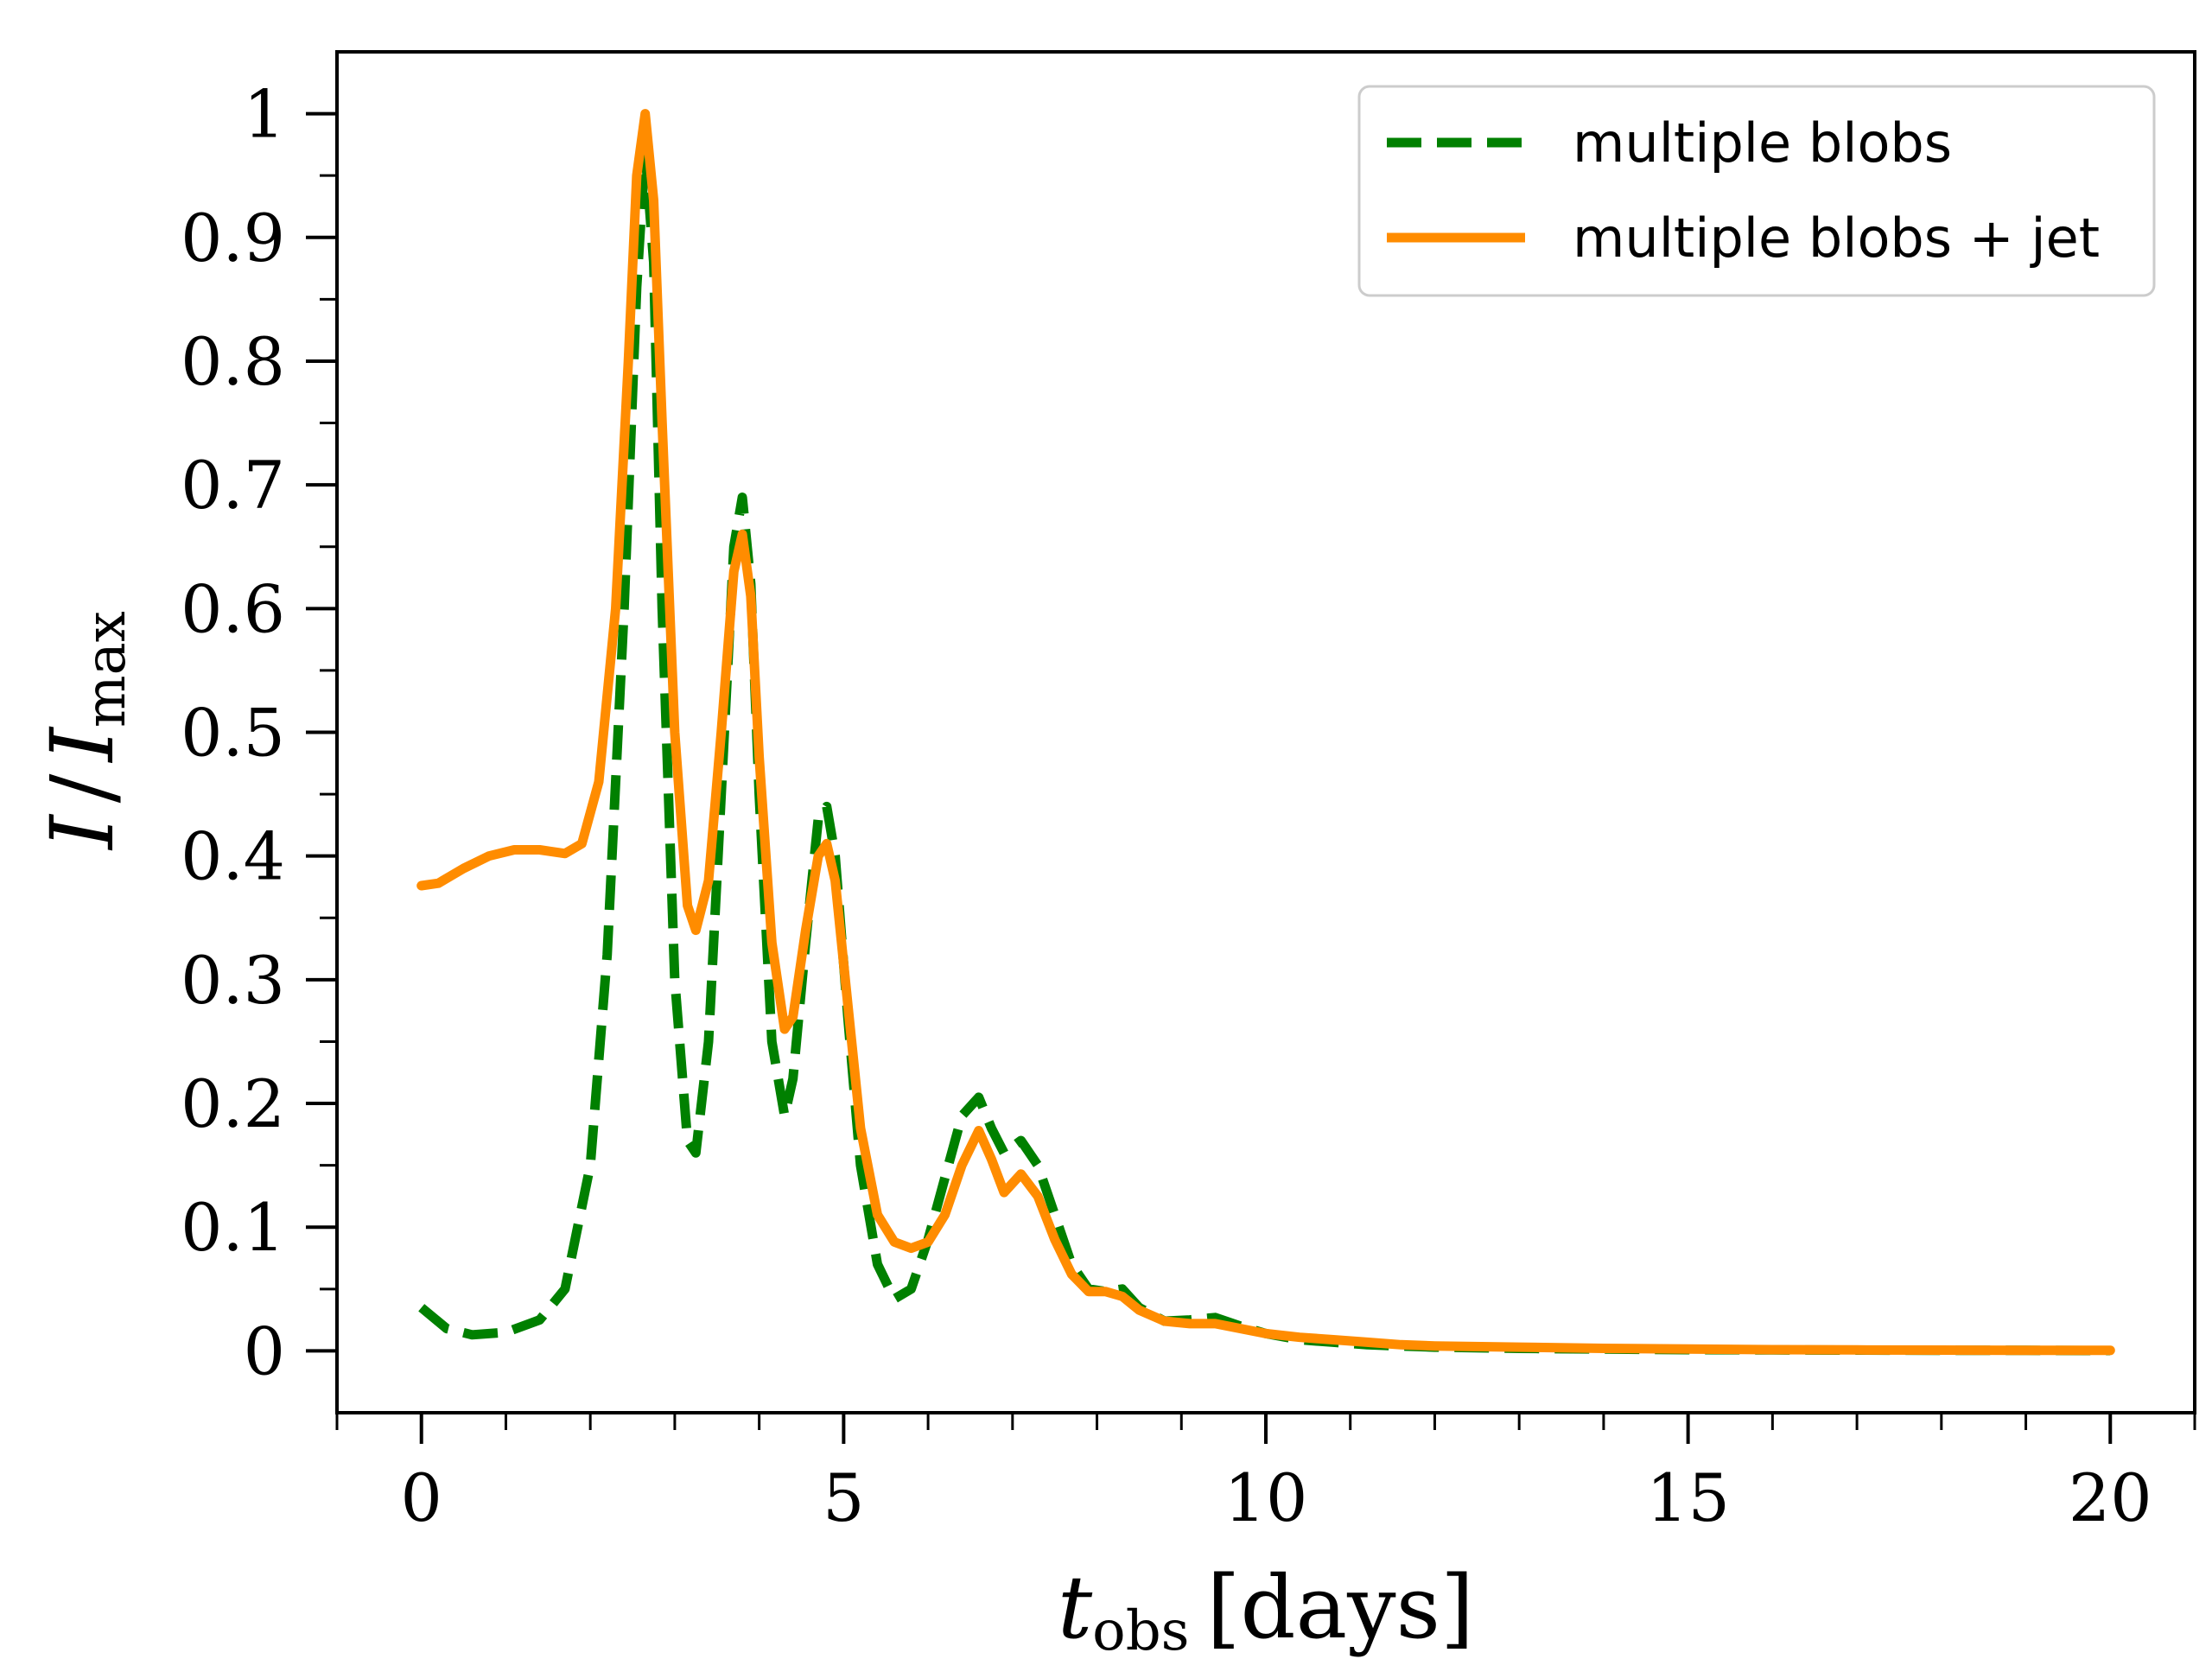  What do you see at coordinates (264, 114) in the screenshot?
I see `y-tick-label: 1` at bounding box center [264, 114].